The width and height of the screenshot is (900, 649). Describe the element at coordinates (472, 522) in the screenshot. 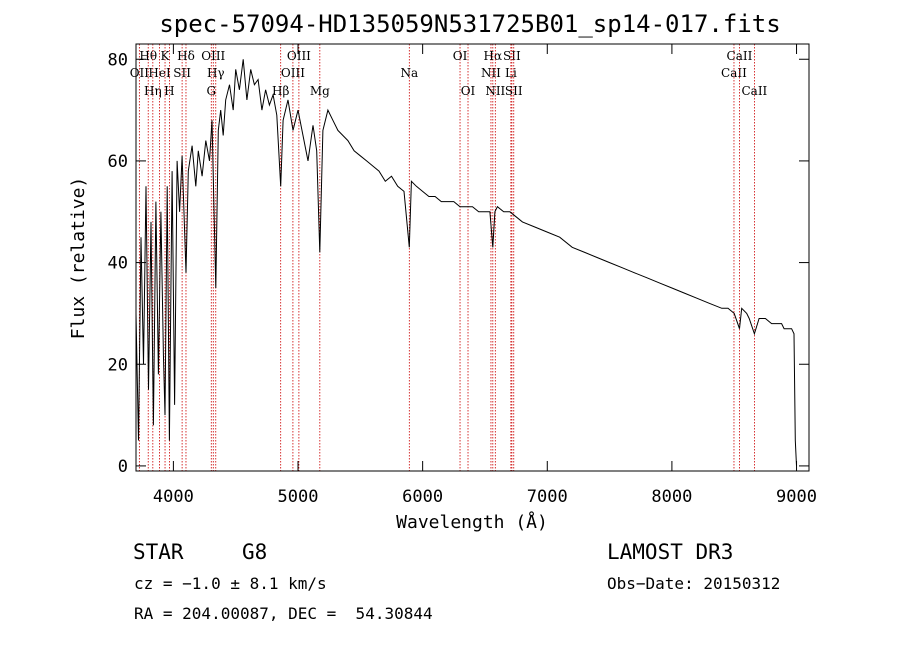

I see `x-axis-label: Wavelength (Å)` at that location.